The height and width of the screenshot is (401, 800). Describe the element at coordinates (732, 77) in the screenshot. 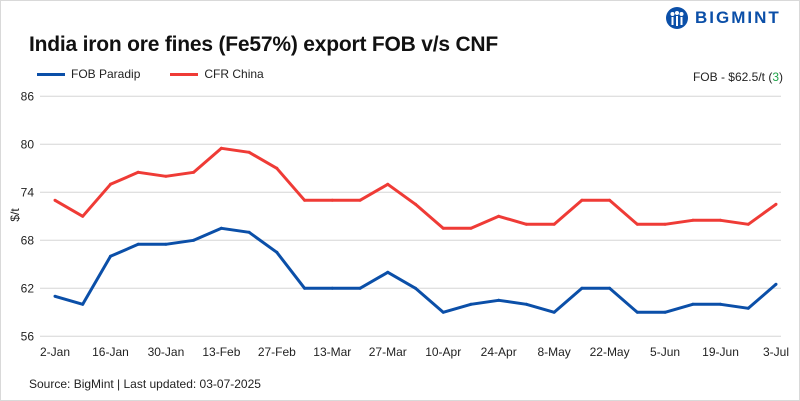

I see `annotation-prefix: FOB - $62.5/t (` at that location.